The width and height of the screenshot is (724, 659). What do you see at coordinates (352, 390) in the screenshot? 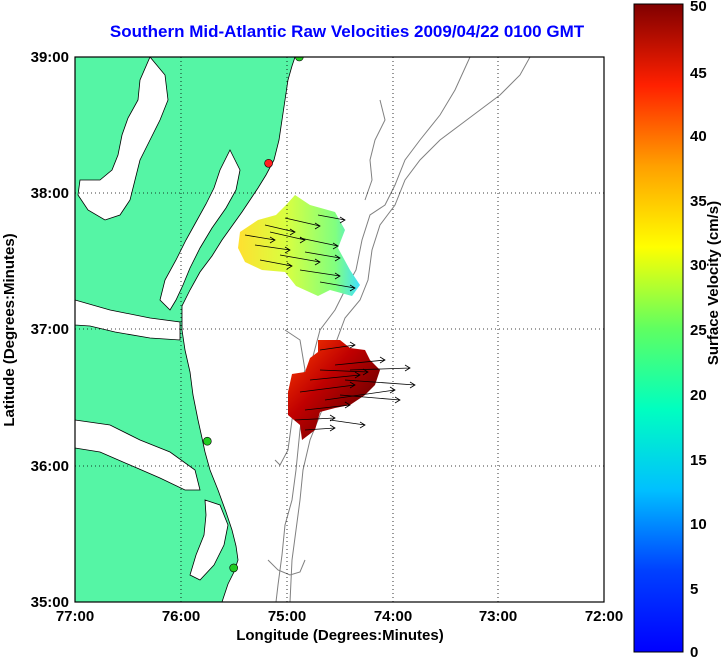
I see `velocity-field-south` at bounding box center [352, 390].